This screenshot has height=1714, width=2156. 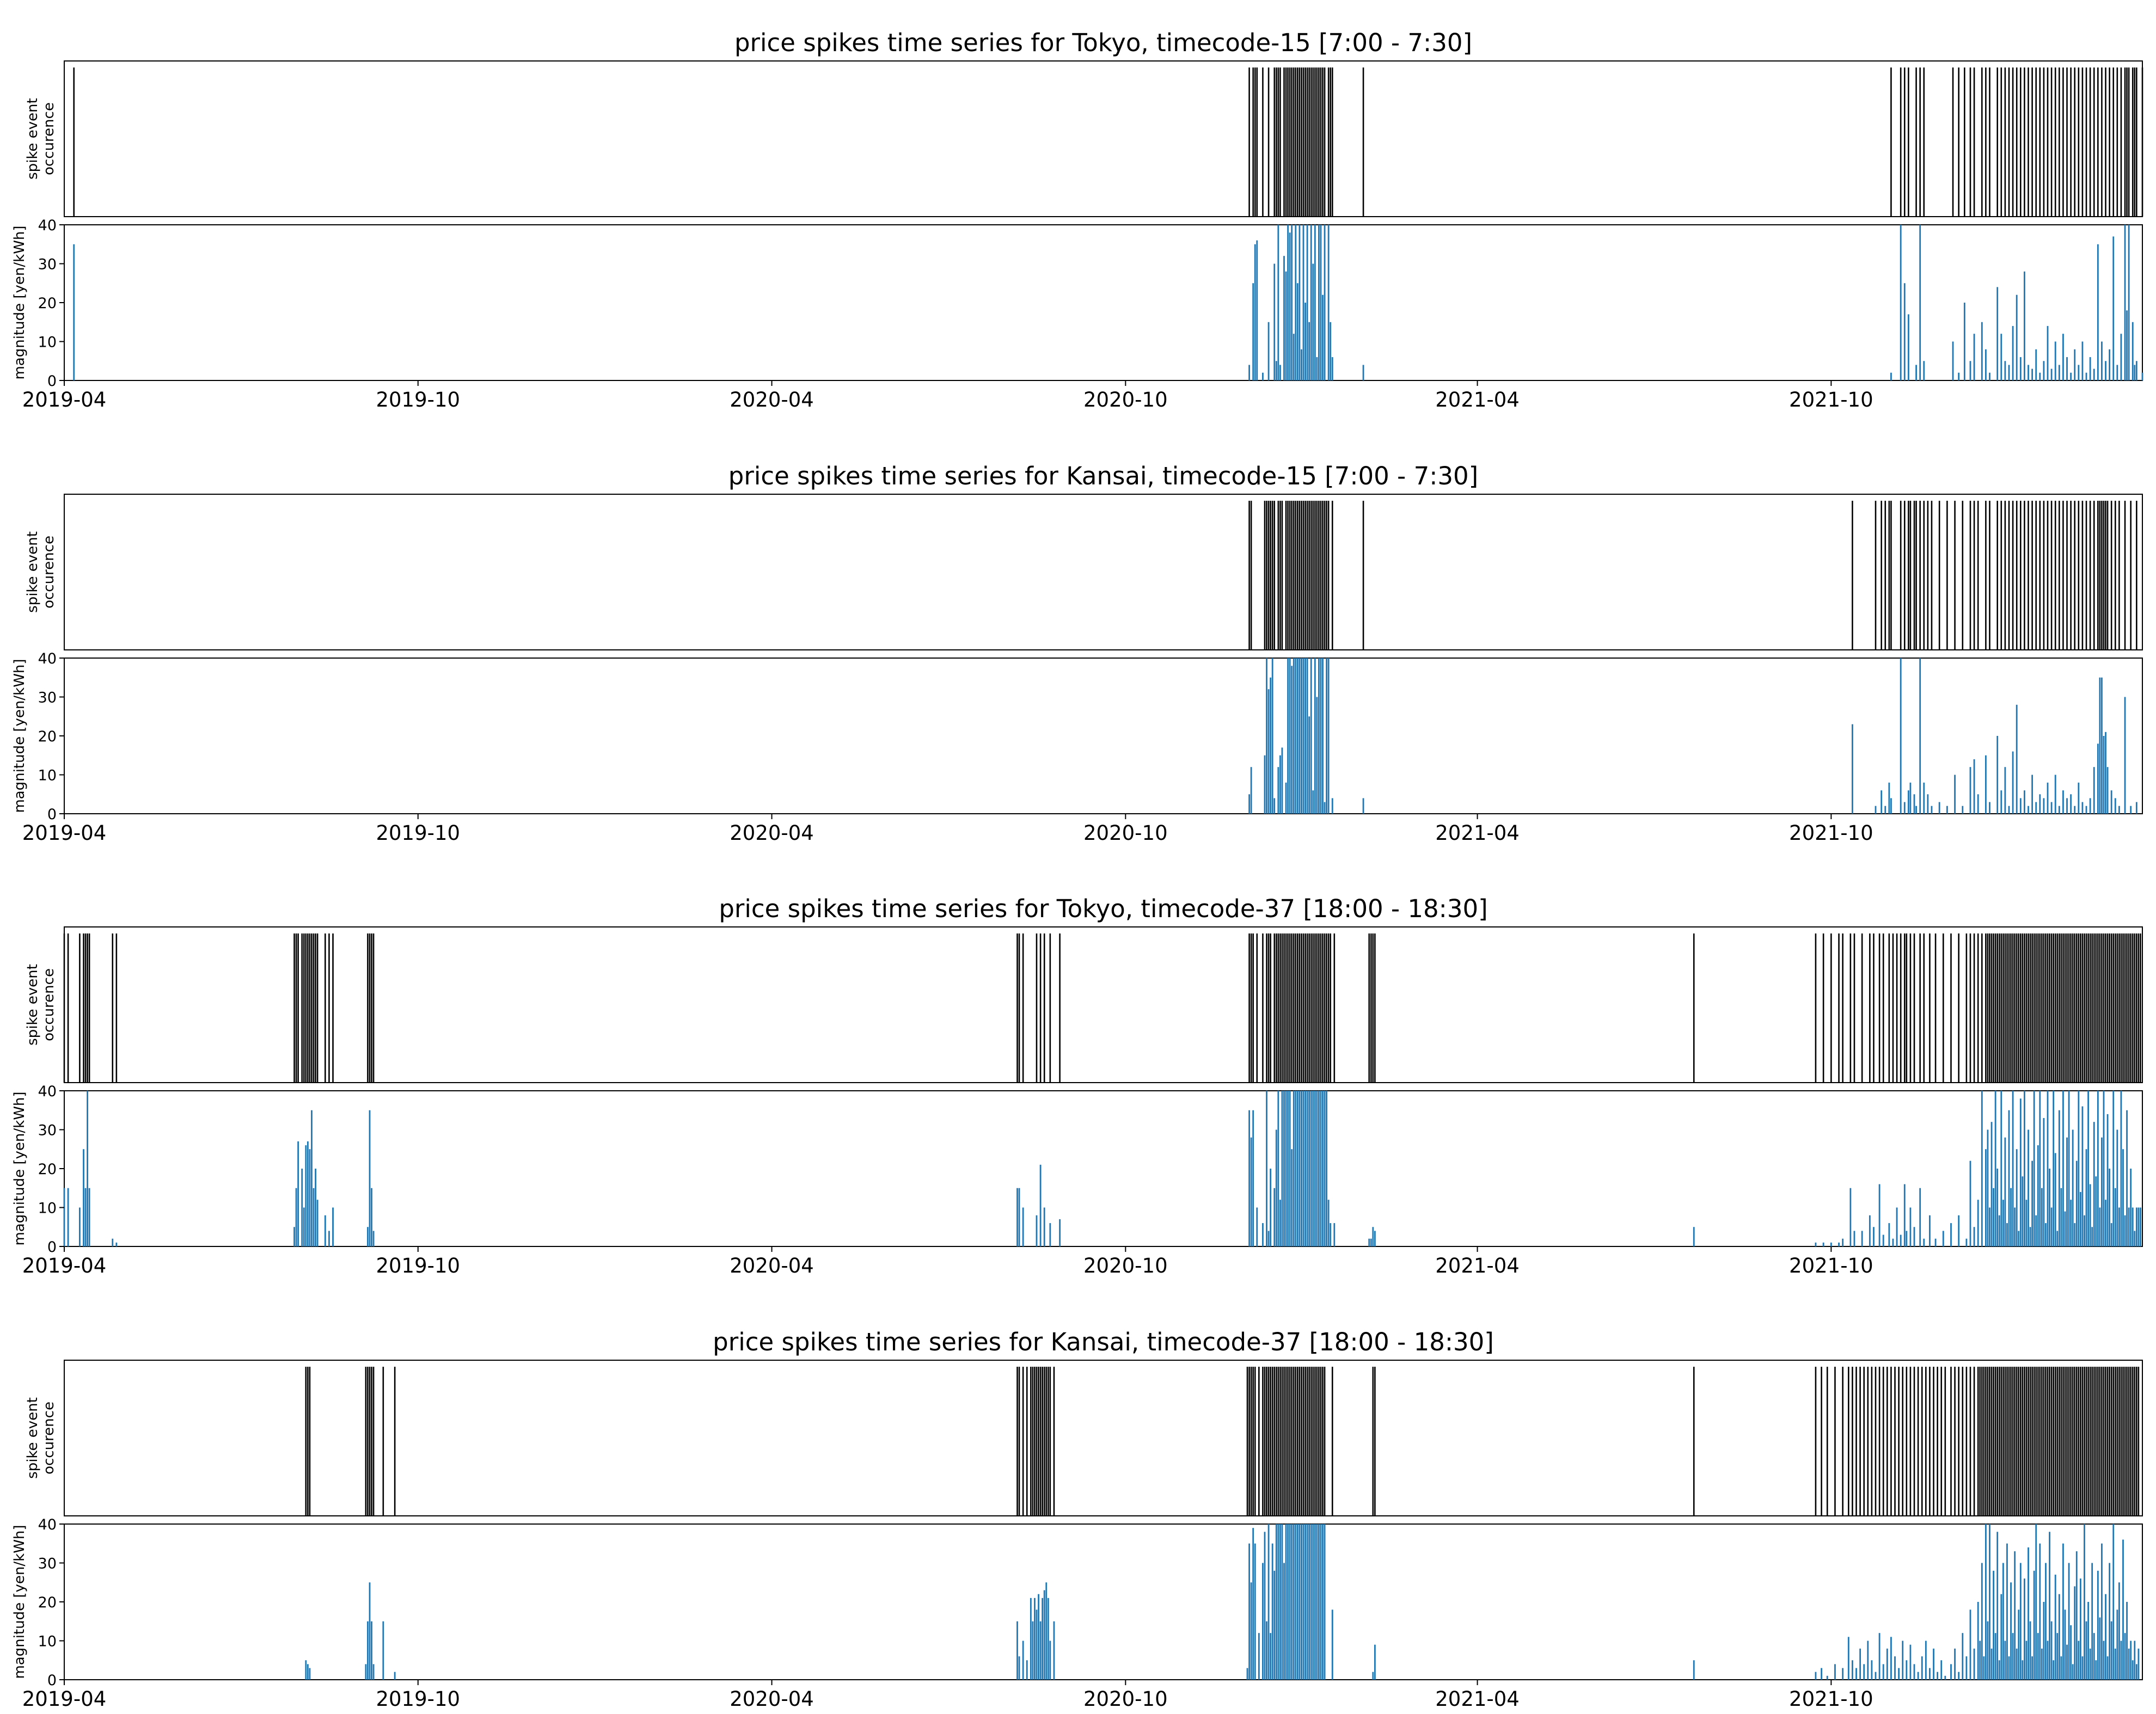 What do you see at coordinates (1103, 736) in the screenshot?
I see `magnitude-axes-frame` at bounding box center [1103, 736].